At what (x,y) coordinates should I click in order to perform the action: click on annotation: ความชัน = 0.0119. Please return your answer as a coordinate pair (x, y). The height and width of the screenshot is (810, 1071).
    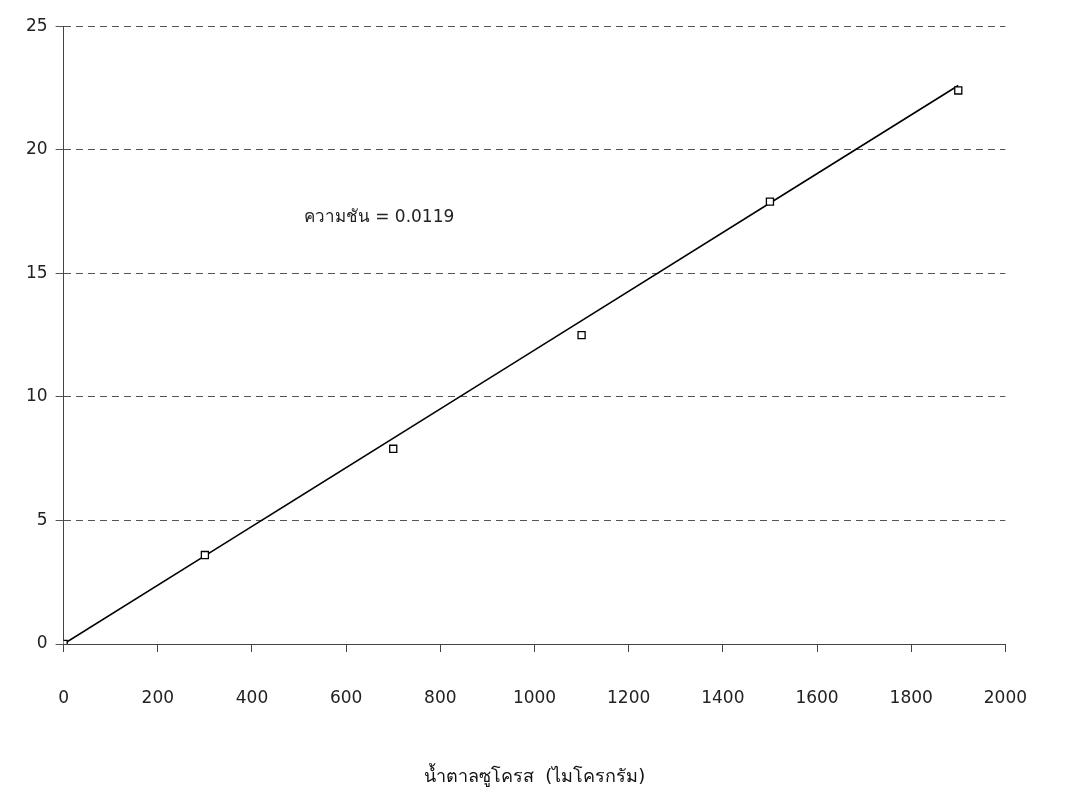
    Looking at the image, I should click on (379, 216).